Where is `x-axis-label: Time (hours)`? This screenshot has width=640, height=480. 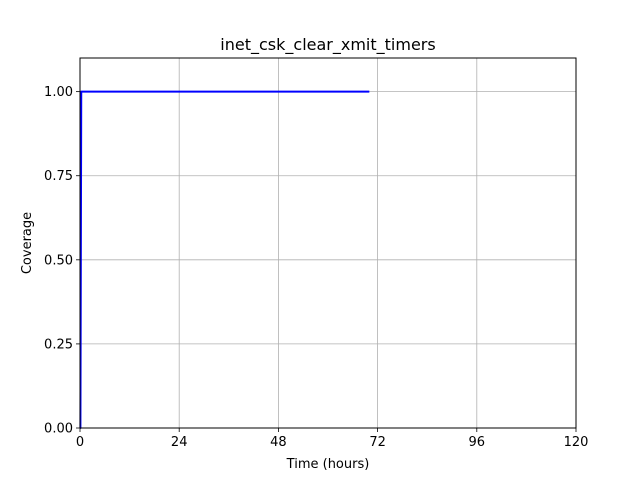
x-axis-label: Time (hours) is located at coordinates (328, 464).